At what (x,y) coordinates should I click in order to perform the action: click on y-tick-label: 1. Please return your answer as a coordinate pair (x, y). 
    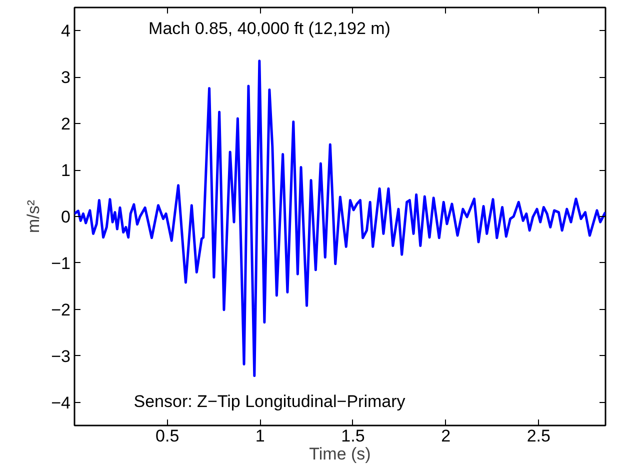
    Looking at the image, I should click on (66, 170).